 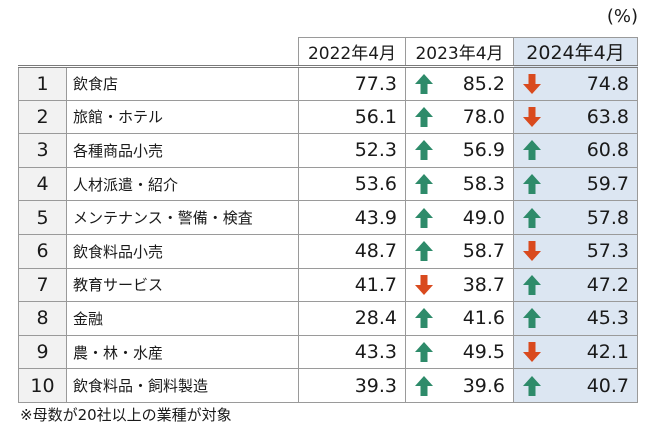 I want to click on value-2023-cell: 78.0, so click(x=459, y=117).